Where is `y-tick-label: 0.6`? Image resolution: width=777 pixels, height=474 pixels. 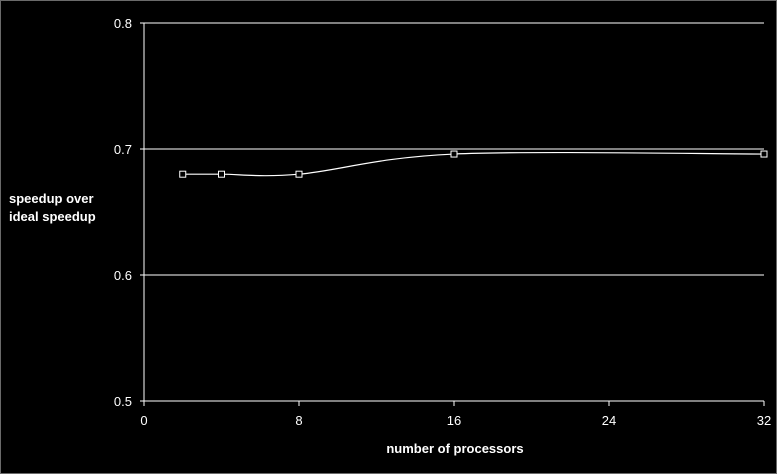 y-tick-label: 0.6 is located at coordinates (123, 275).